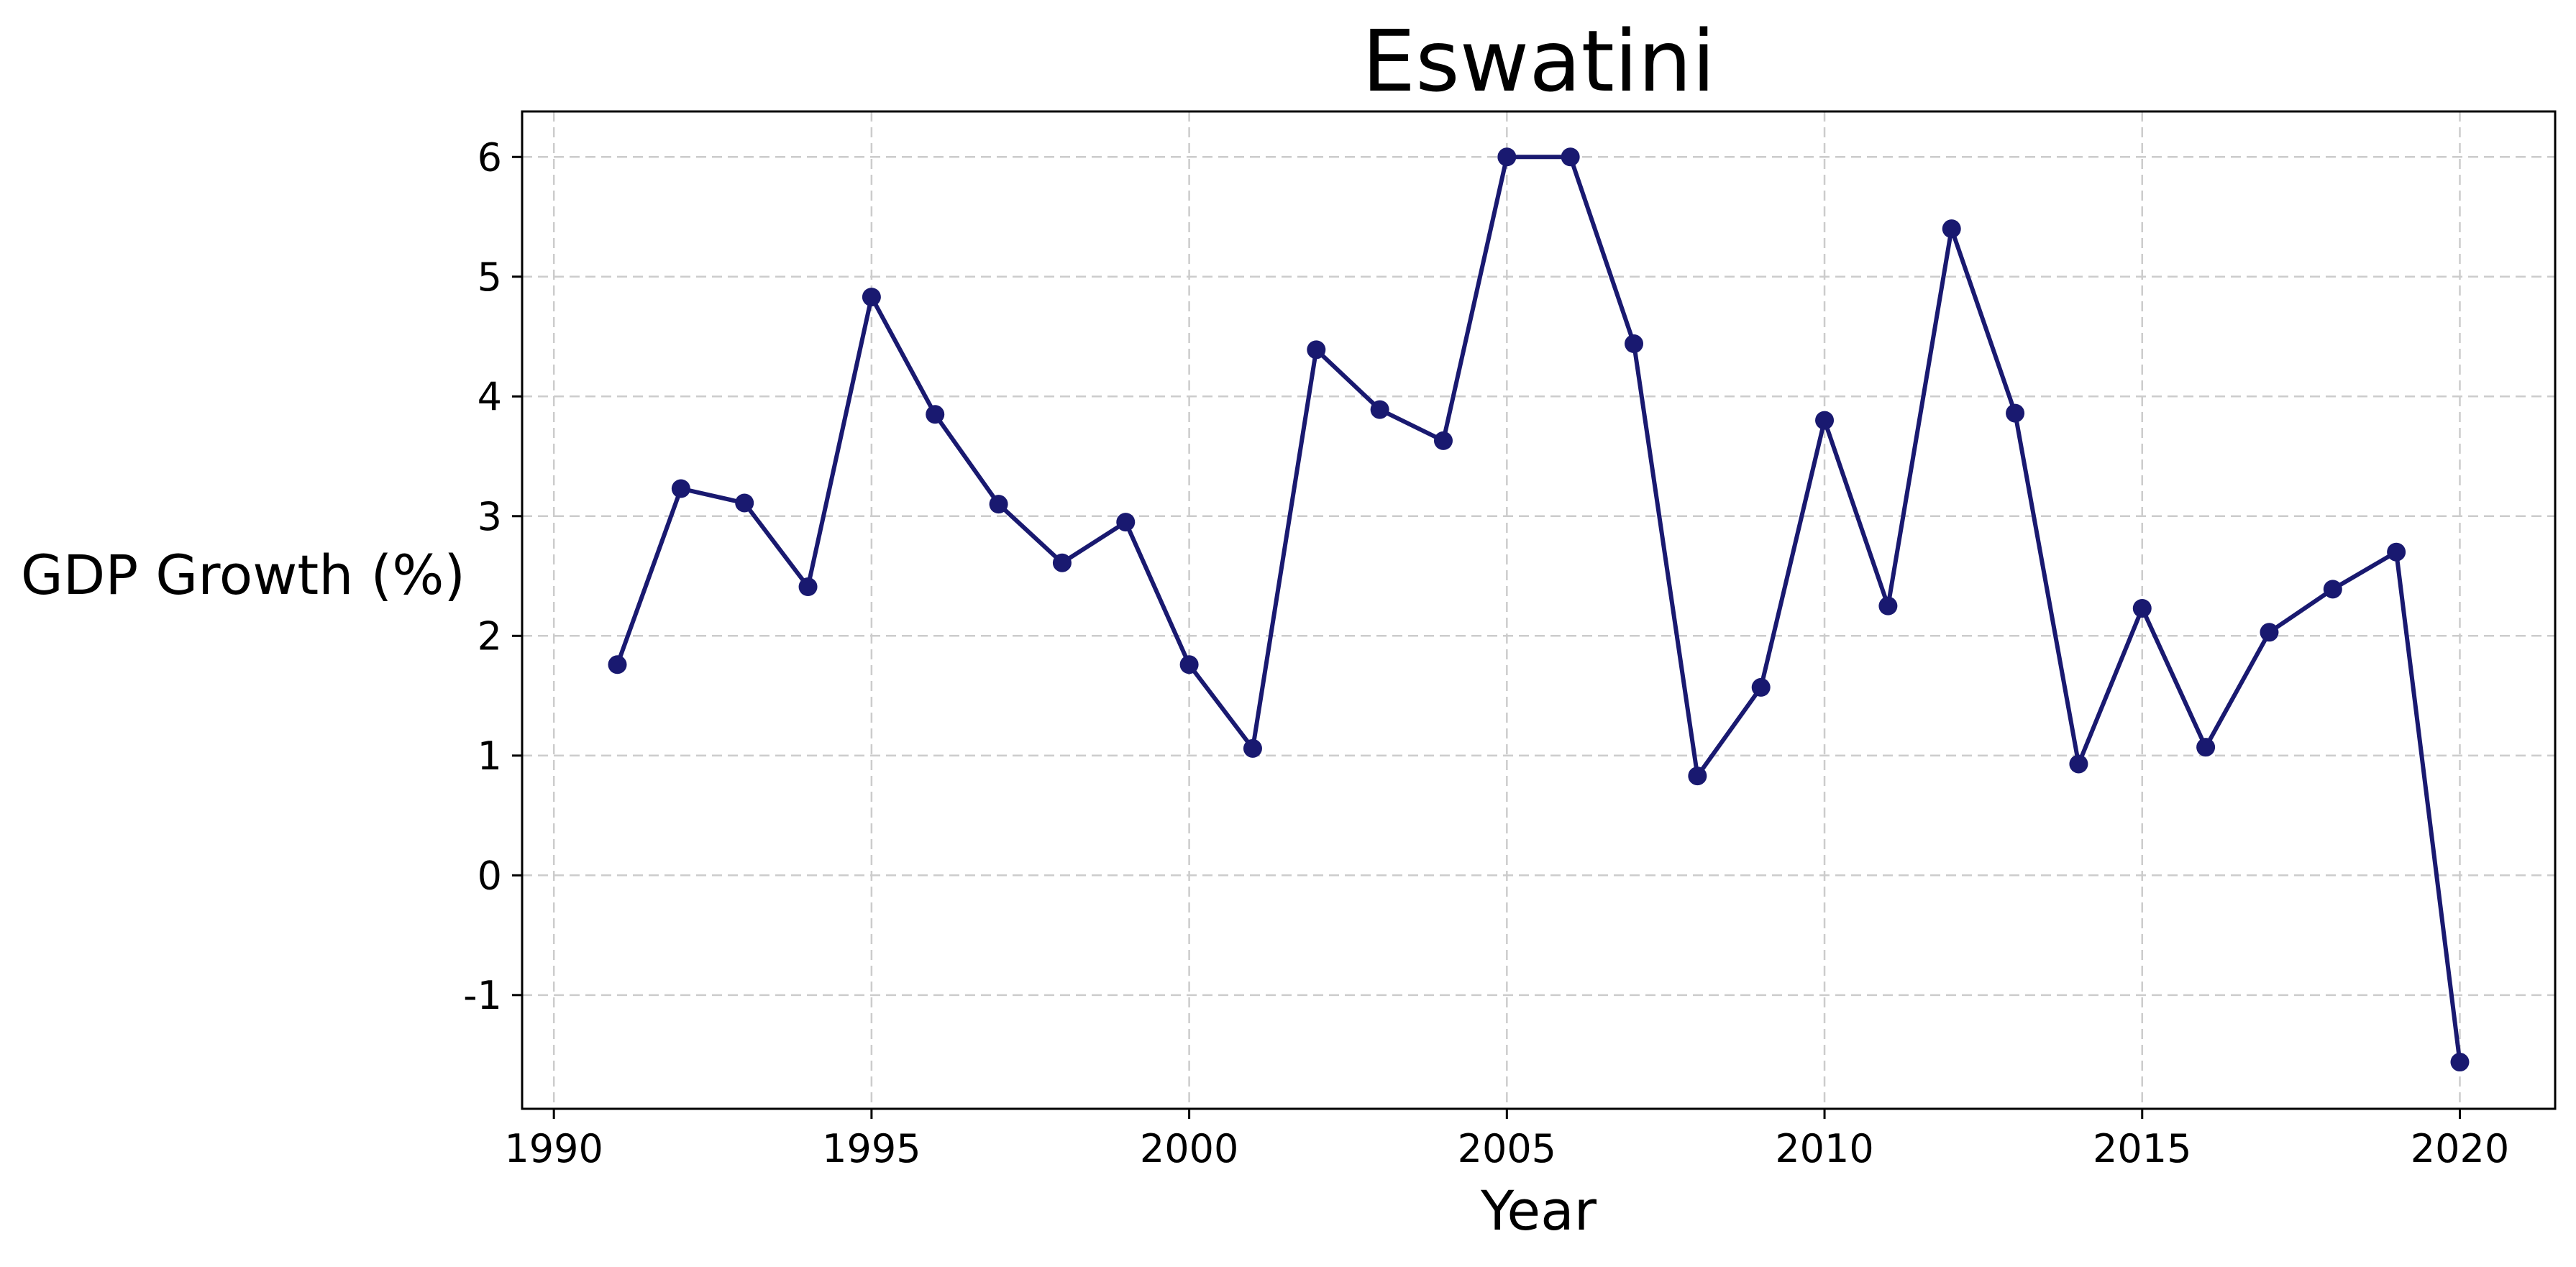  I want to click on y-tick-label: -1, so click(482, 995).